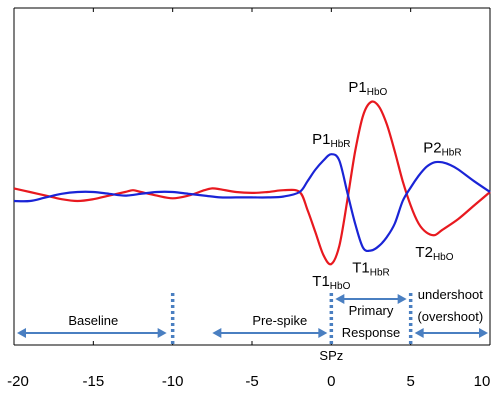  I want to click on phase-label: Primary, so click(371, 310).